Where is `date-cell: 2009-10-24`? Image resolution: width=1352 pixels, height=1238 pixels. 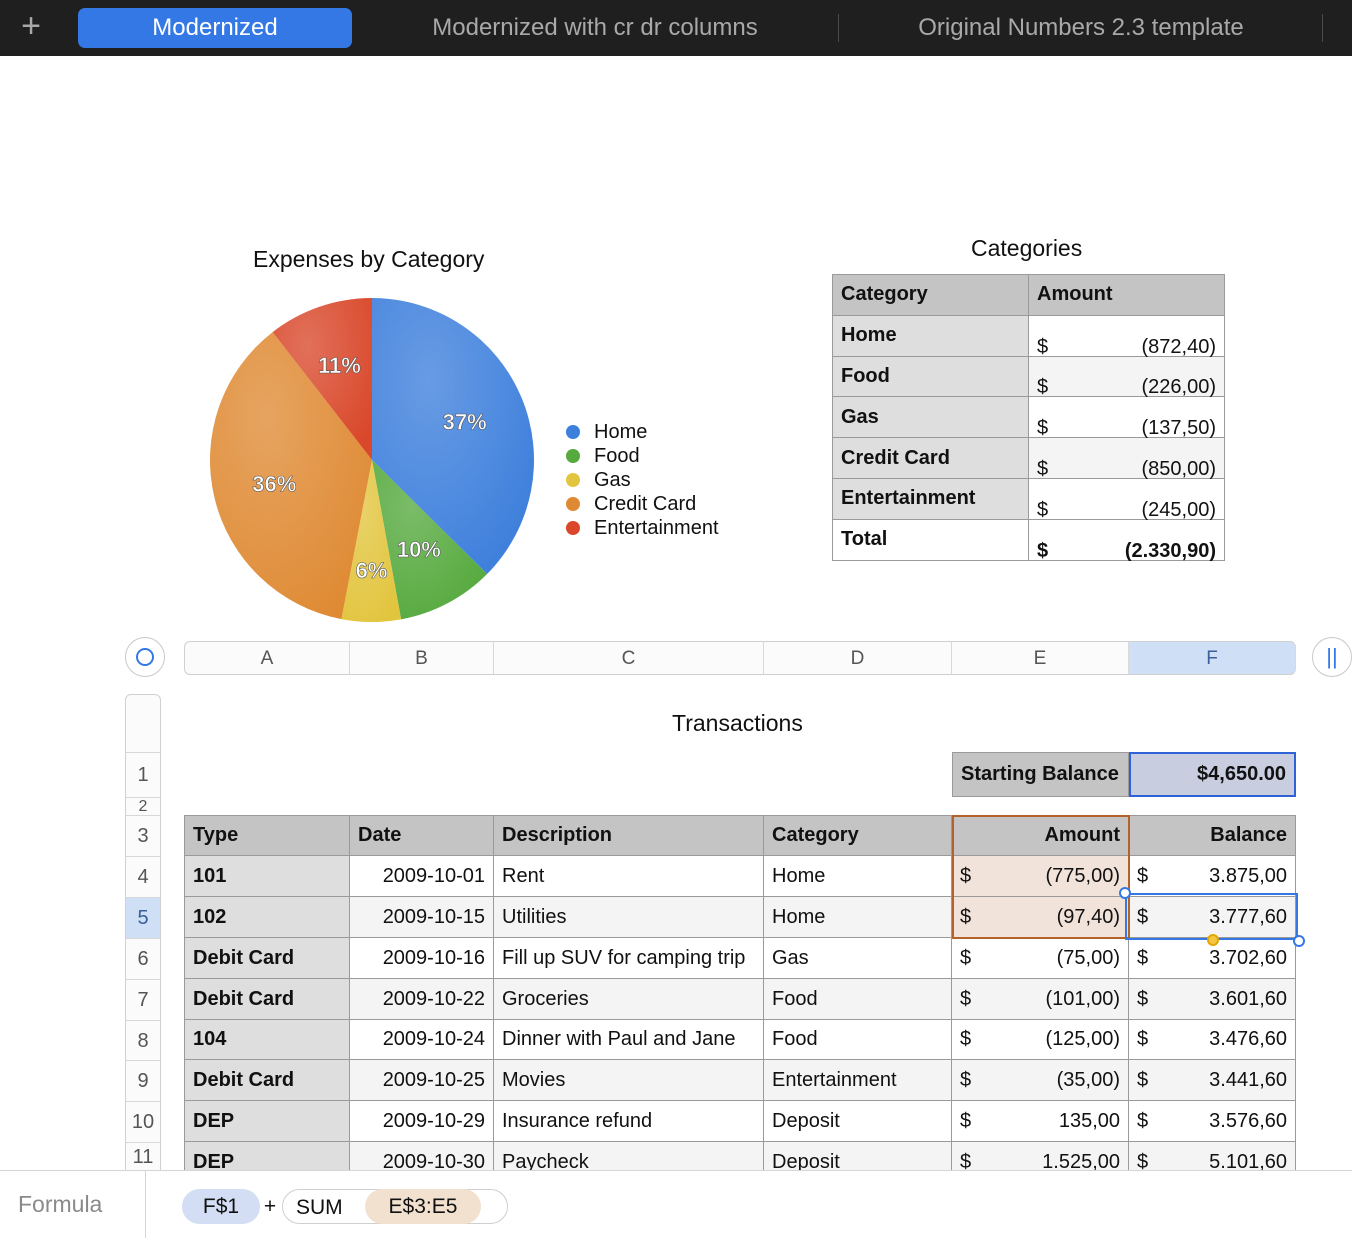
date-cell: 2009-10-24 is located at coordinates (422, 1040).